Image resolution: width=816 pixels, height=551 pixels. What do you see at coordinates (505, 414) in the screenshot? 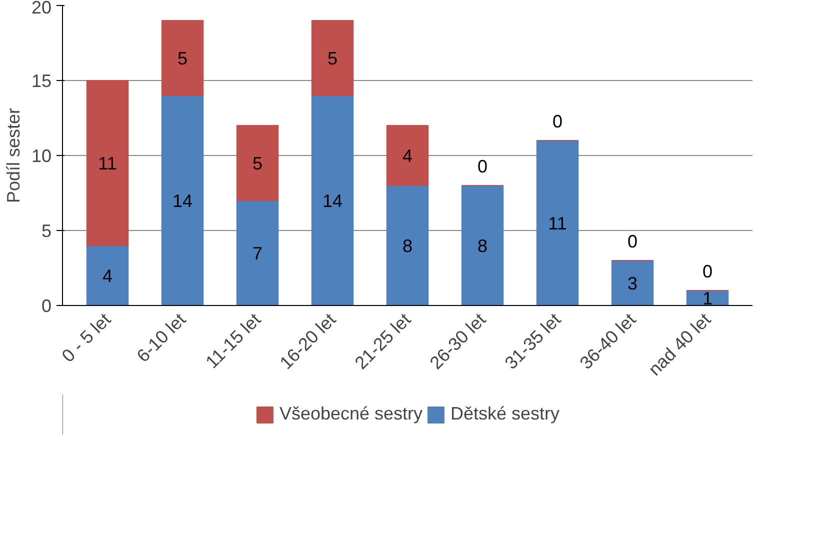
I see `legend-label: Dětské sestry` at bounding box center [505, 414].